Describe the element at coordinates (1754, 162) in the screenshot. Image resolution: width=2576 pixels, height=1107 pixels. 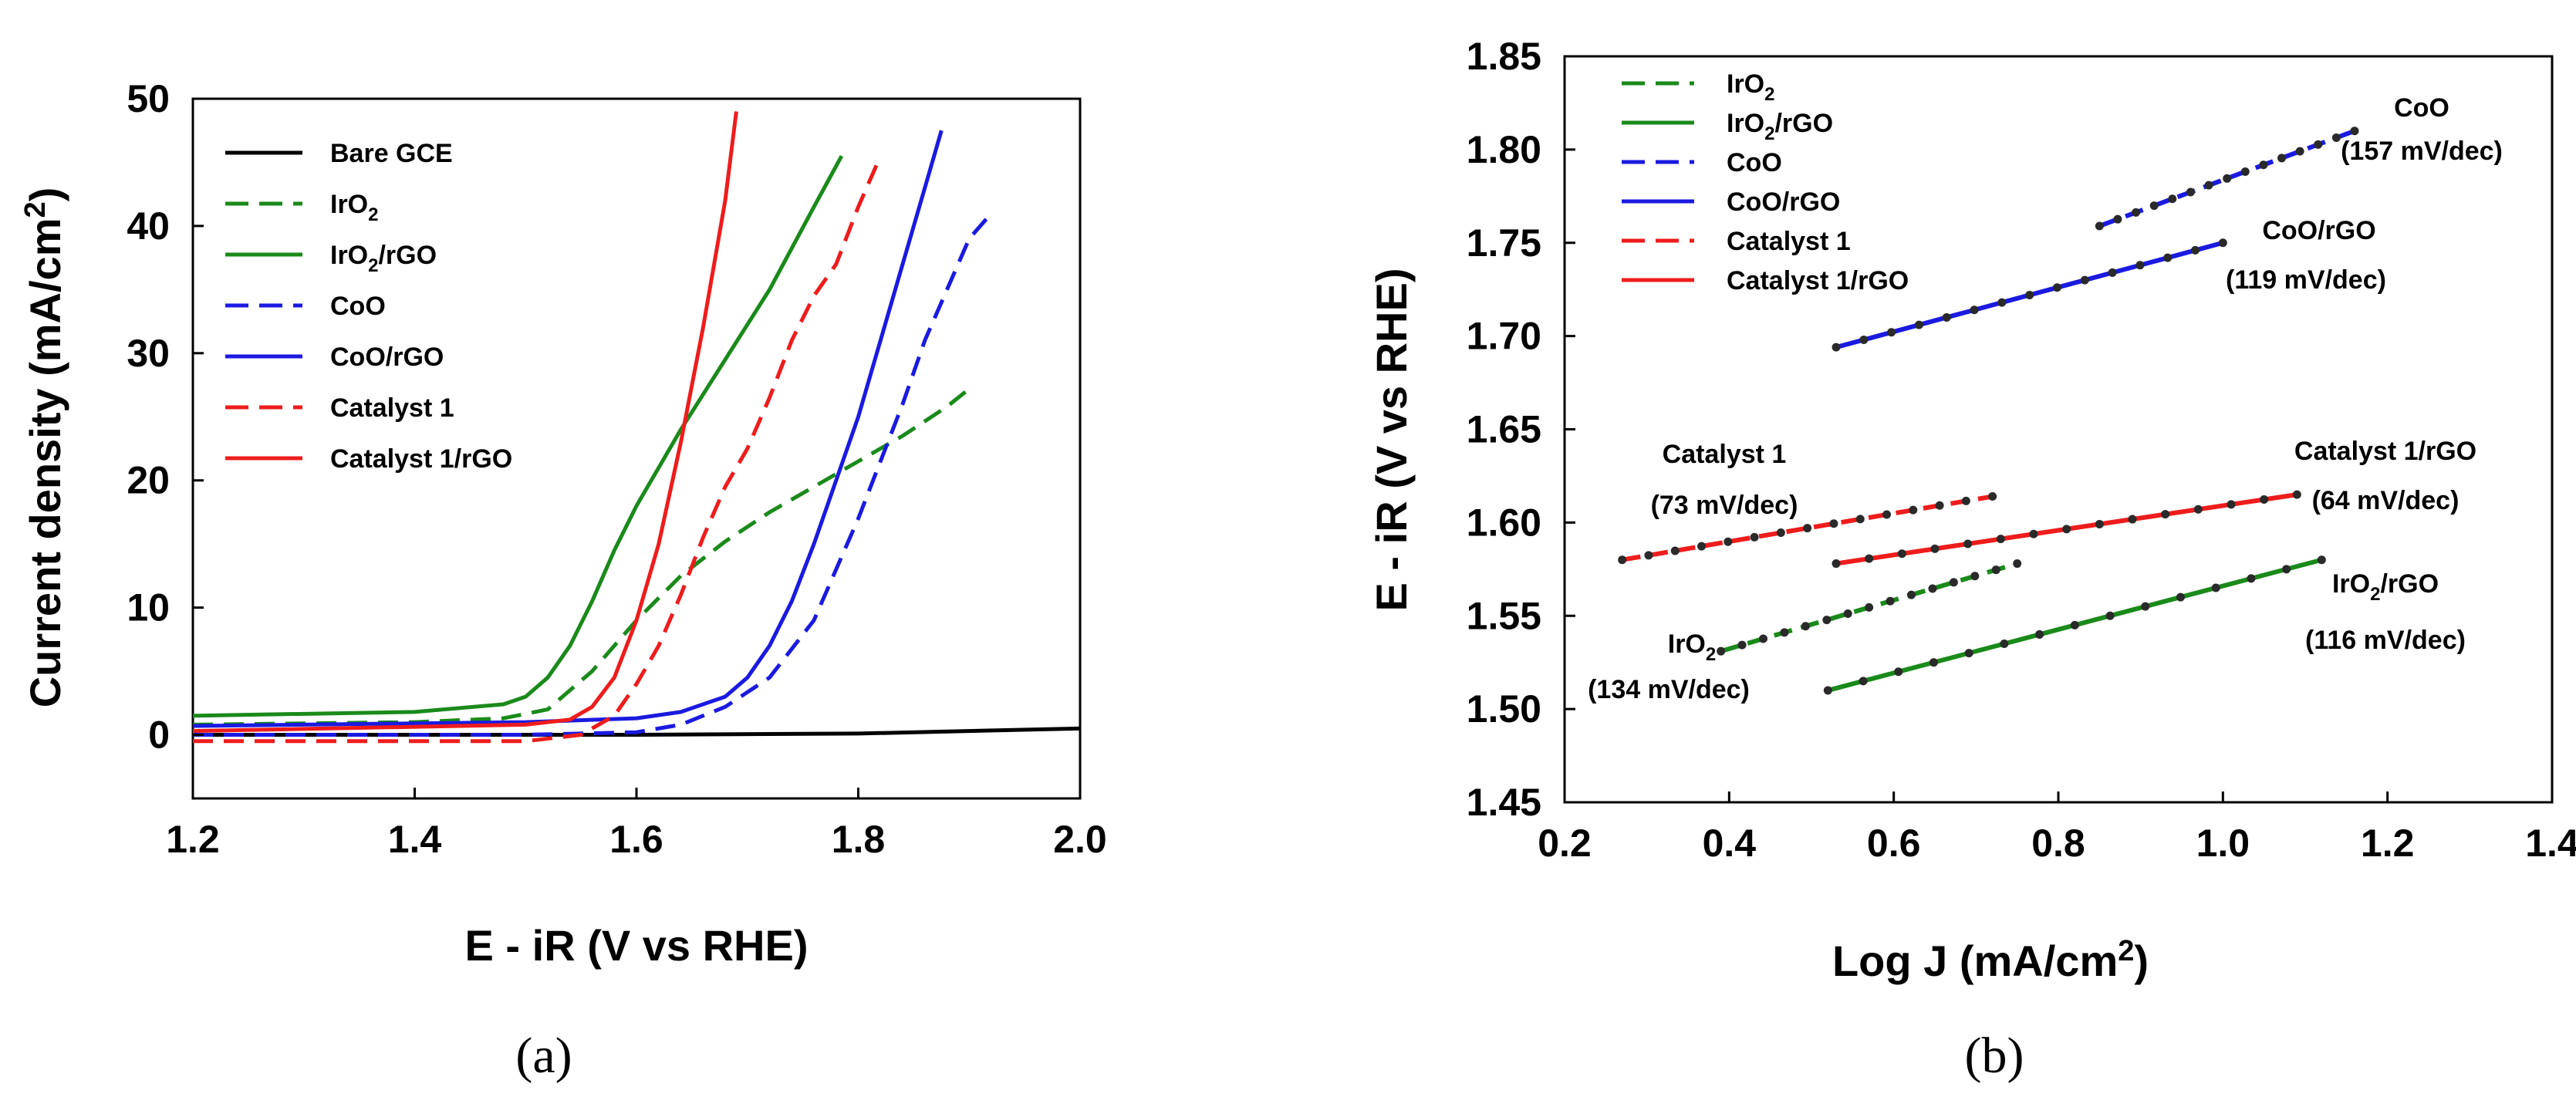
I see `panel-b-legend-label-coo: CoO` at that location.